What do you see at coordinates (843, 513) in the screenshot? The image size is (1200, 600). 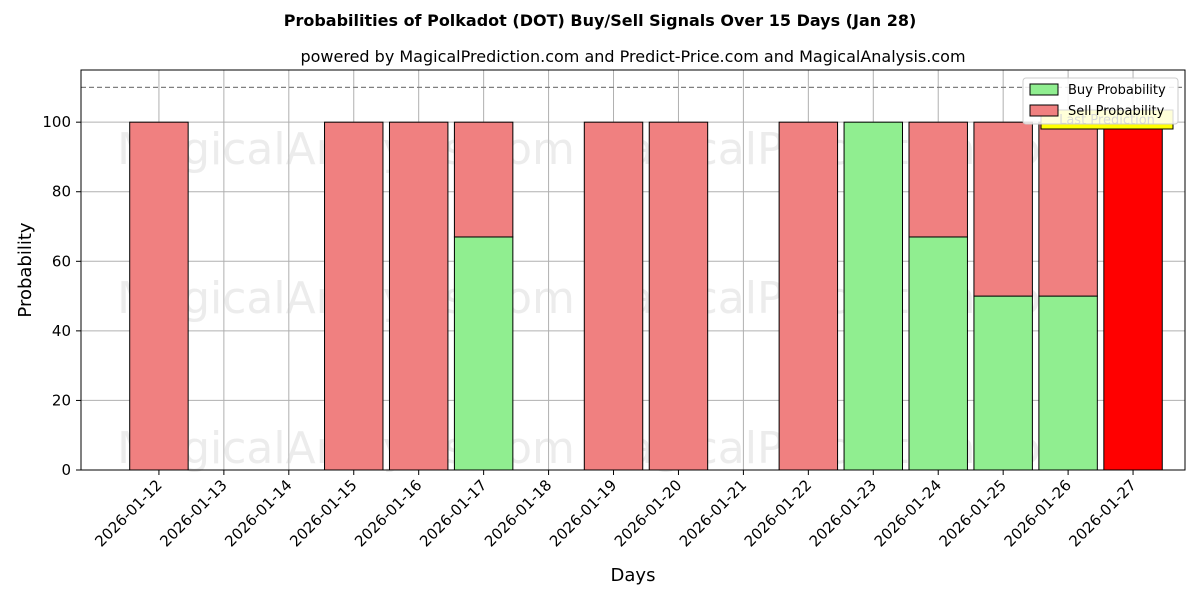 I see `x-tick-label: 2026-01-23` at bounding box center [843, 513].